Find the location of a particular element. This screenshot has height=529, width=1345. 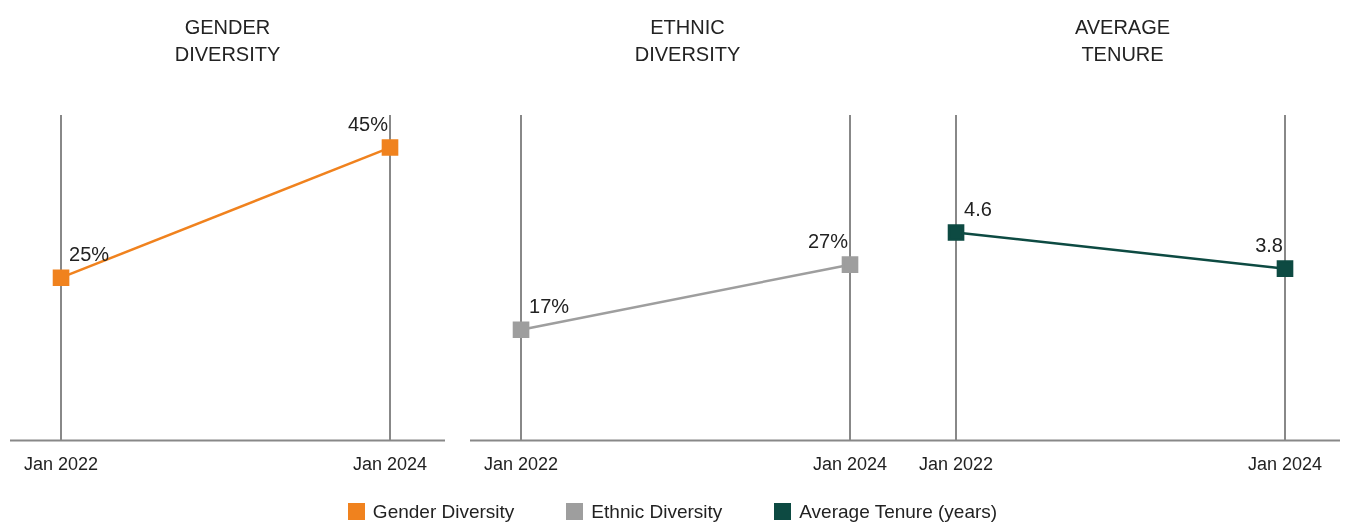

chart-title: GENDER DIVERSITY is located at coordinates (227, 41).